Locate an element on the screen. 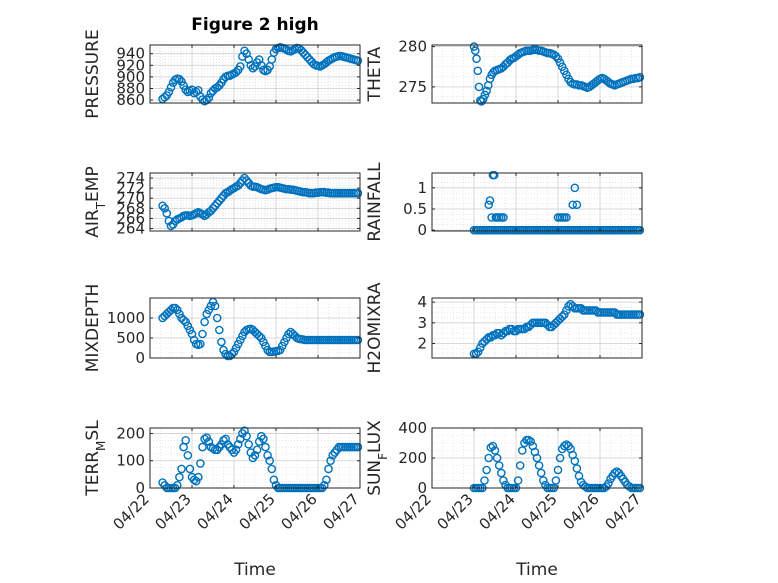 The image size is (778, 583). x-tick-label: 04/22 is located at coordinates (131, 511).